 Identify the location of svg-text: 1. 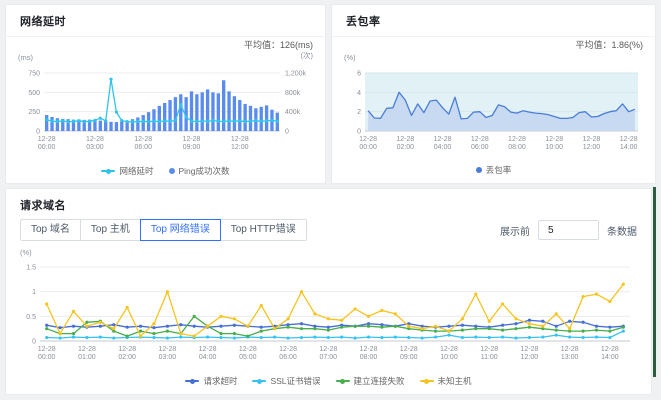
(34, 292).